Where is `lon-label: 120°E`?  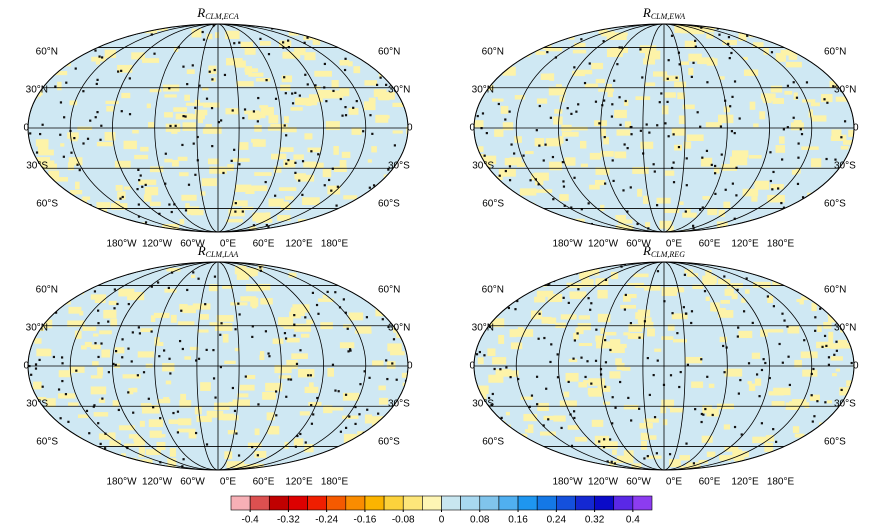 lon-label: 120°E is located at coordinates (745, 482).